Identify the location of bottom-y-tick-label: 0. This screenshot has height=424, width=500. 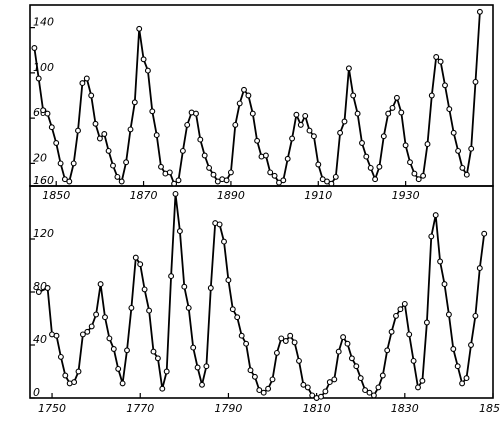
(36, 392).